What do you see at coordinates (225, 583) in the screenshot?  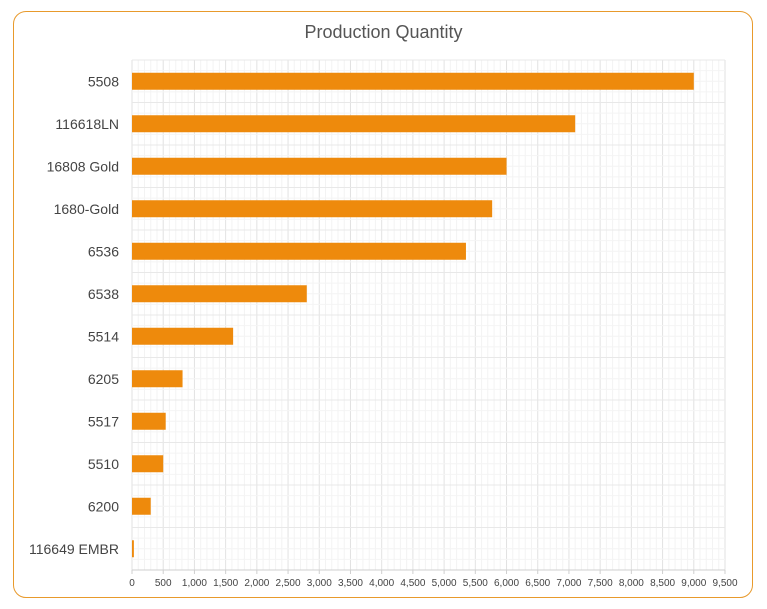 I see `x-tick-label: 1,500` at bounding box center [225, 583].